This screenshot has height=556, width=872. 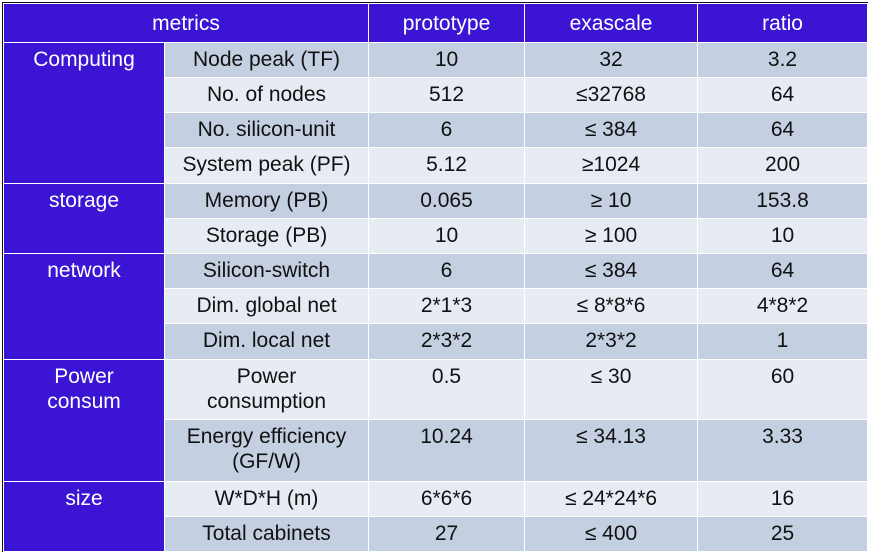 What do you see at coordinates (447, 499) in the screenshot?
I see `prototype-cell: 6*6*6` at bounding box center [447, 499].